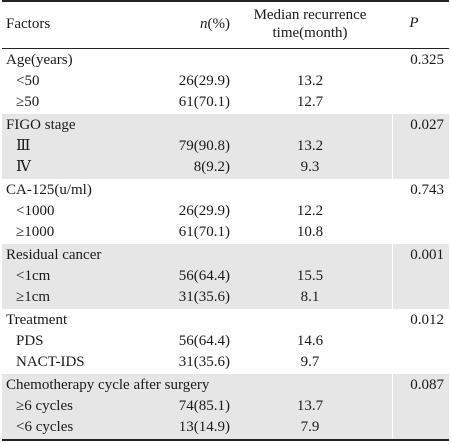  Describe the element at coordinates (427, 320) in the screenshot. I see `p-value: 0.012` at that location.